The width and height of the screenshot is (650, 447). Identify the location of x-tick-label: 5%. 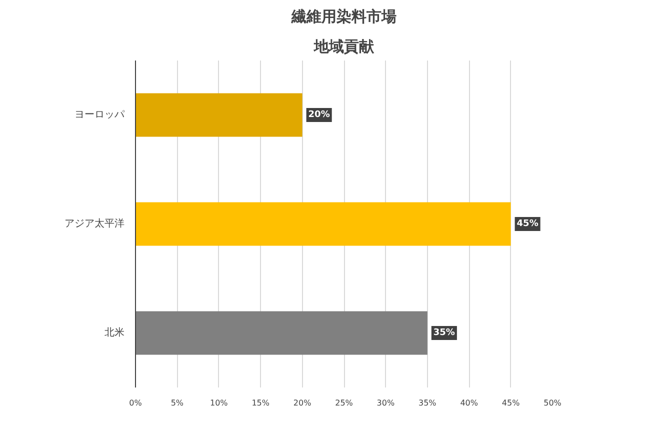
(177, 403).